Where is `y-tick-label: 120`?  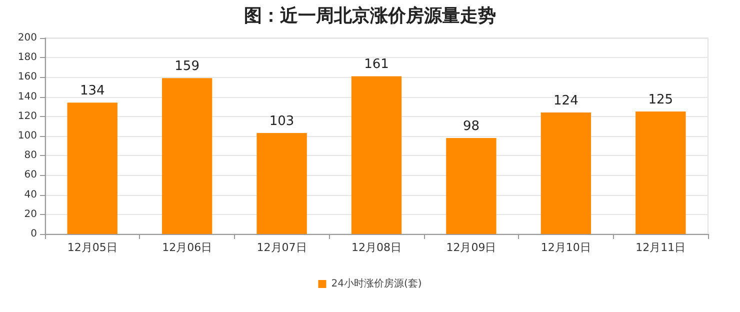 y-tick-label: 120 is located at coordinates (27, 116).